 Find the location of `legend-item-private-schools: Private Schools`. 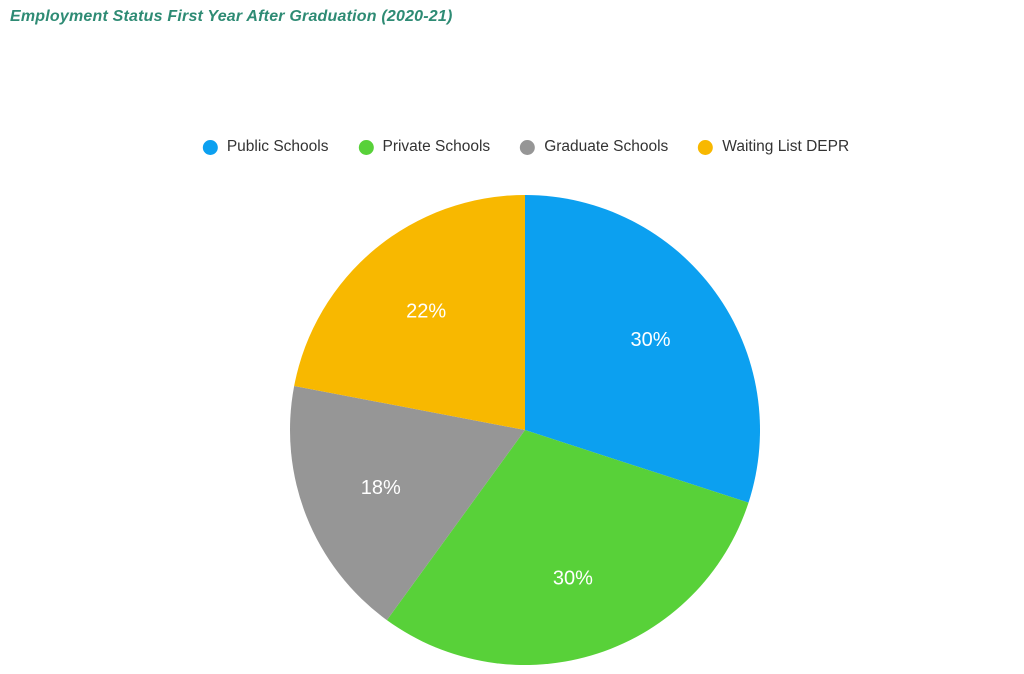

legend-item-private-schools: Private Schools is located at coordinates (424, 147).